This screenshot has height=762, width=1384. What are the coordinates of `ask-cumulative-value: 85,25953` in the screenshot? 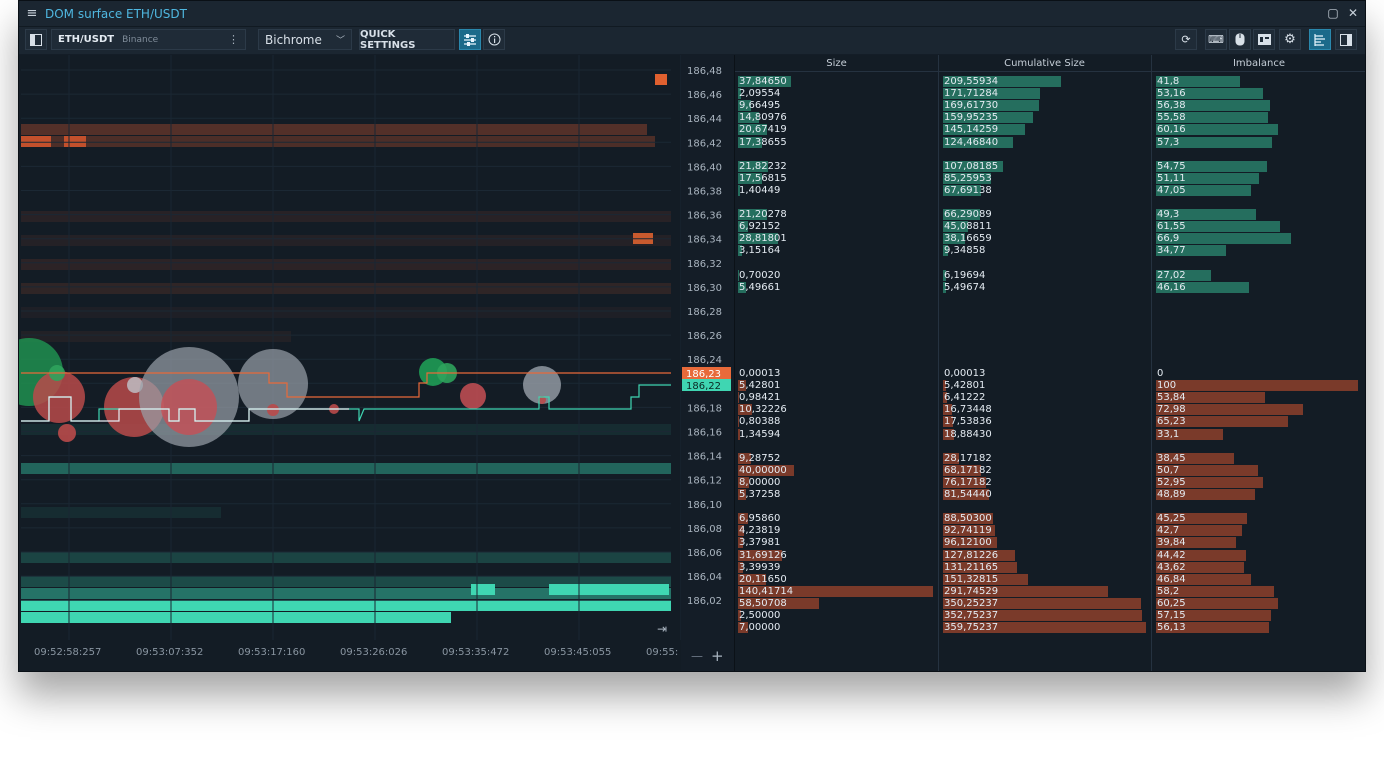 It's located at (968, 178).